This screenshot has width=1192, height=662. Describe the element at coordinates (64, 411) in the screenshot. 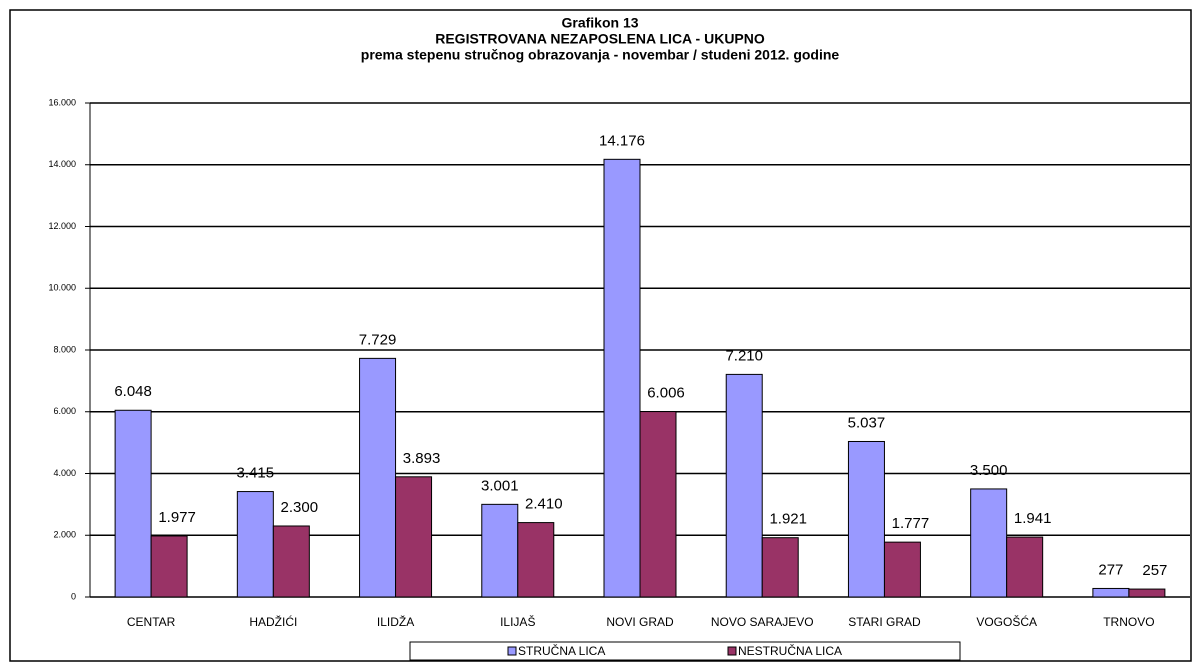

I see `y-tick-label: 6.000` at that location.